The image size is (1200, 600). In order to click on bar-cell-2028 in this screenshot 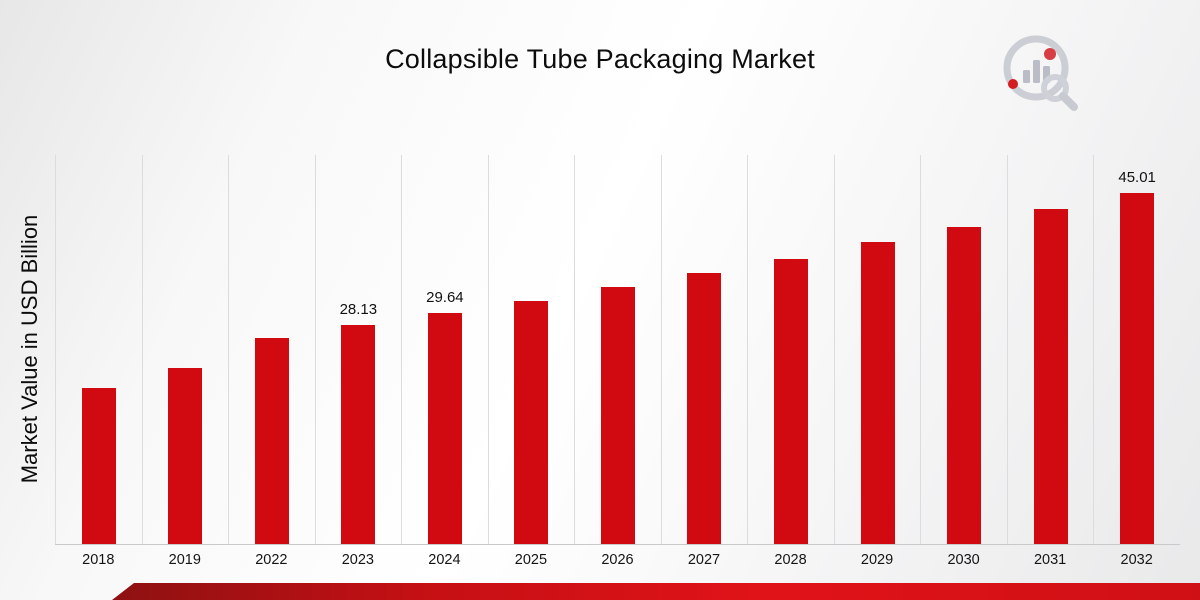, I will do `click(790, 349)`.